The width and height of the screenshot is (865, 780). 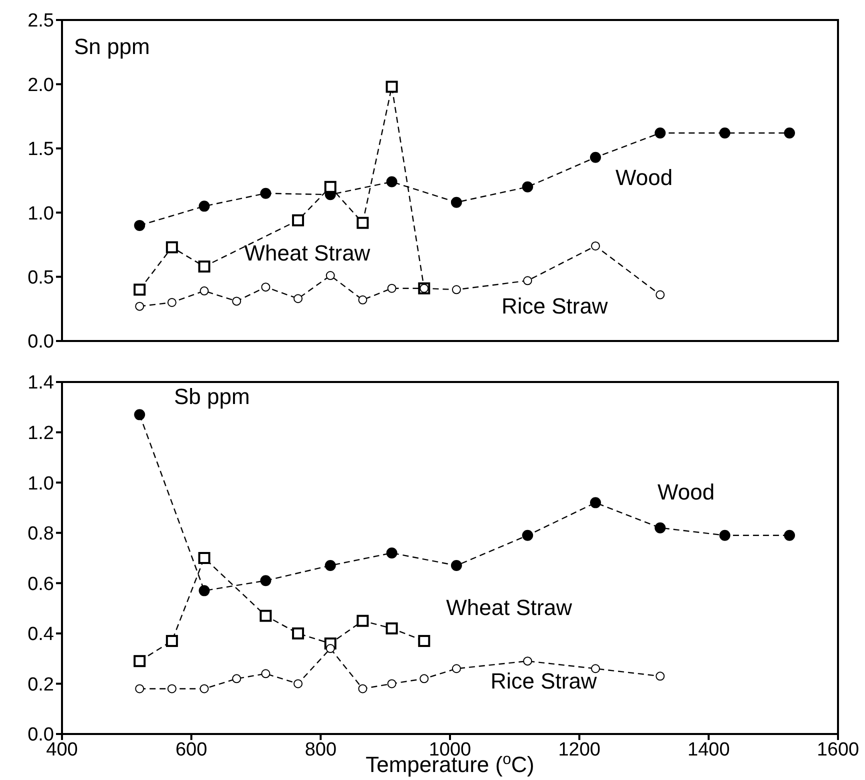 I want to click on y-tick-label: 2.0, so click(x=41, y=85).